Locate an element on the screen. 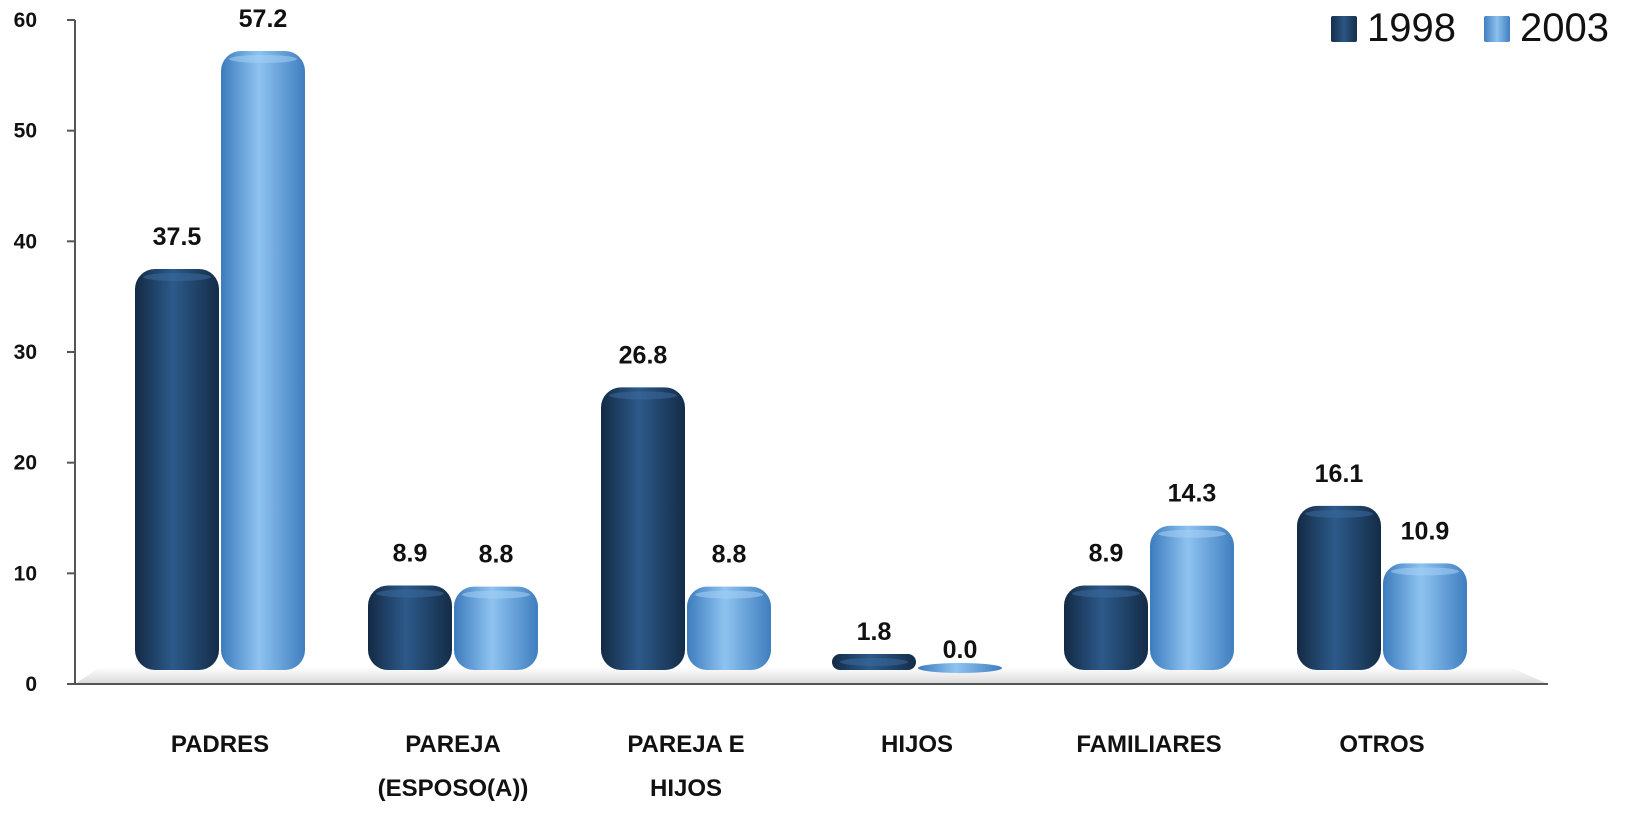 Image resolution: width=1629 pixels, height=840 pixels. legend-item-1998: 1998 is located at coordinates (1393, 28).